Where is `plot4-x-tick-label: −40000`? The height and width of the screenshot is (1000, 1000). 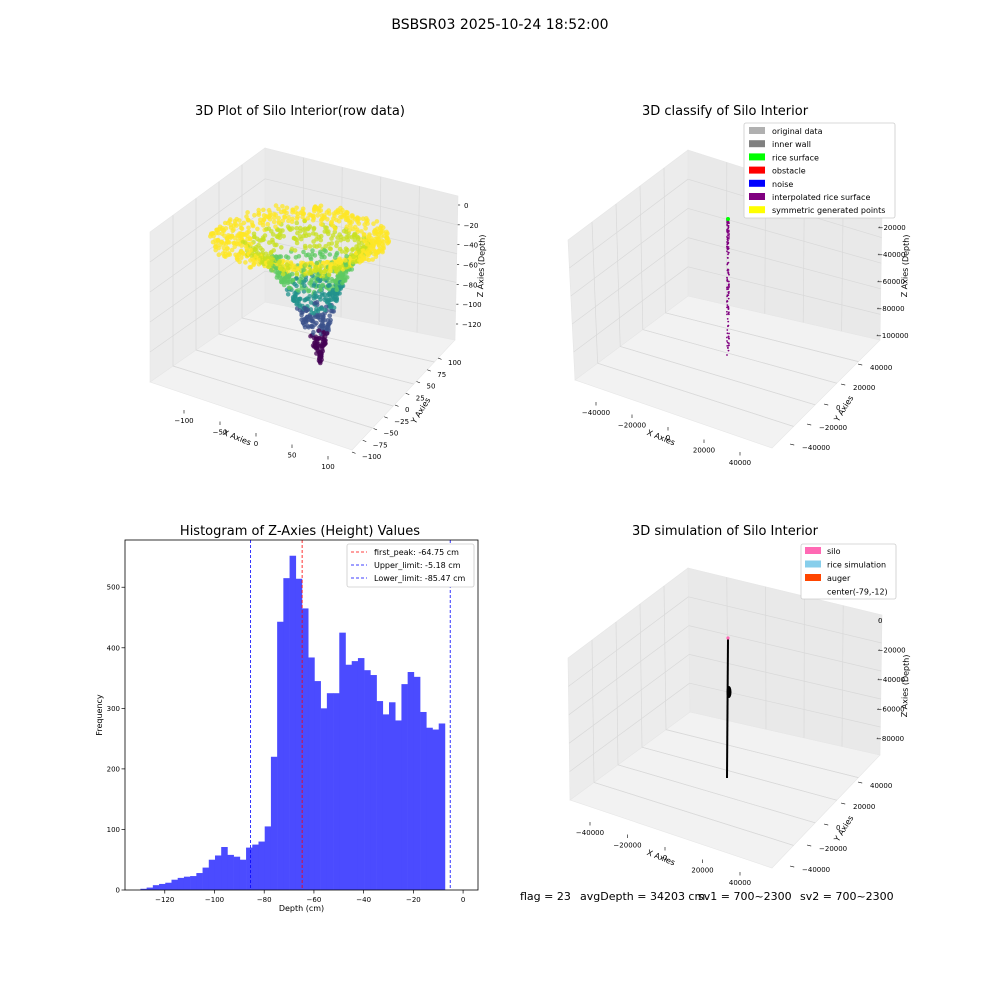
plot4-x-tick-label: −40000 is located at coordinates (590, 833).